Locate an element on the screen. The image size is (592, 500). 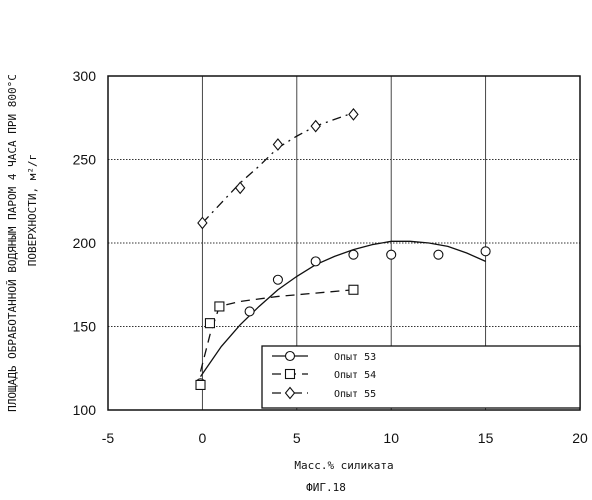
y-tick-label: 250 is located at coordinates (85, 160).